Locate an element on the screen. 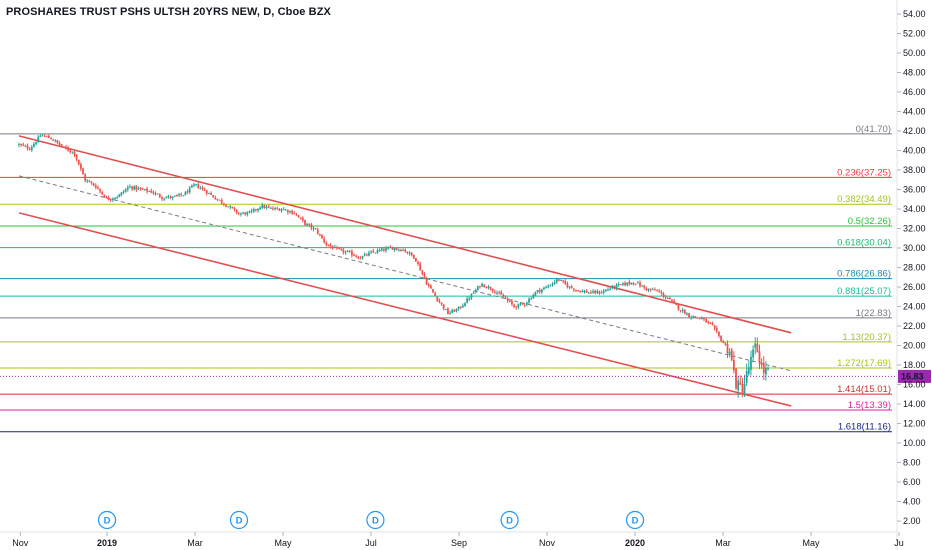  fib-level-label: 1.13(20.37) is located at coordinates (866, 337).